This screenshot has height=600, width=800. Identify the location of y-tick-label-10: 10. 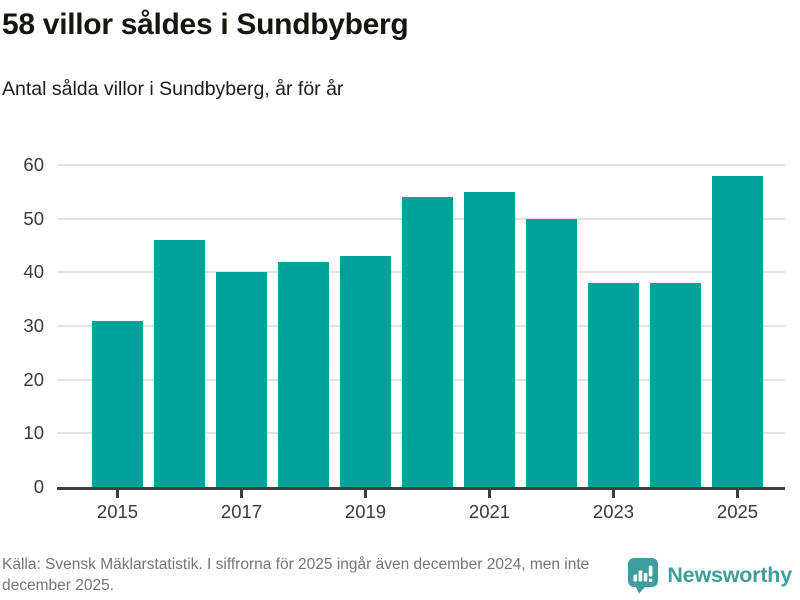
(33, 433).